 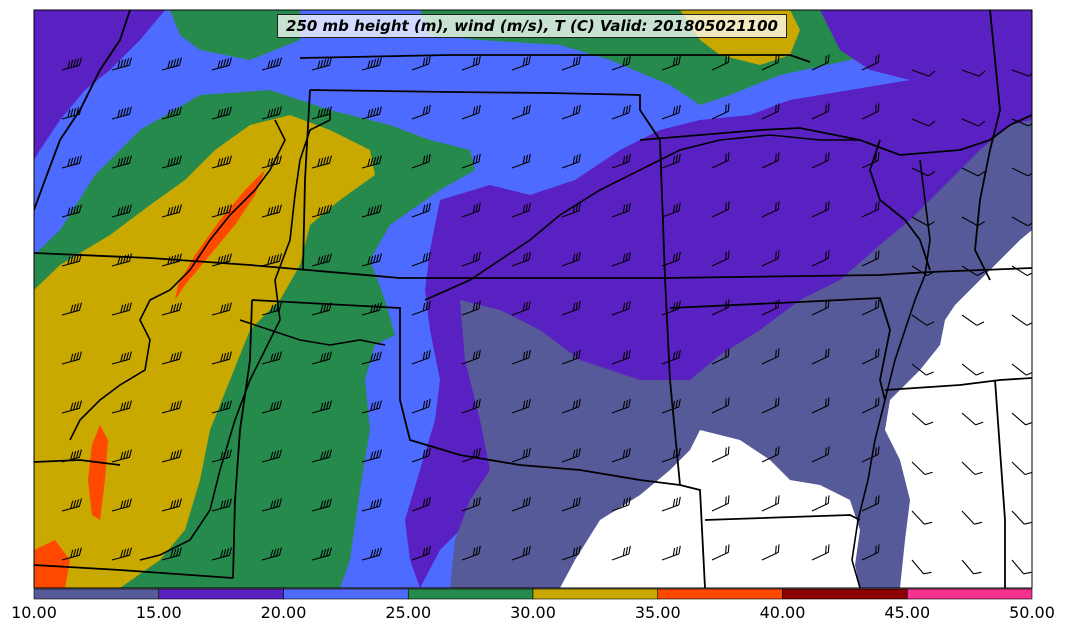 I want to click on colorbar-tick-label: 45.00, so click(x=907, y=612).